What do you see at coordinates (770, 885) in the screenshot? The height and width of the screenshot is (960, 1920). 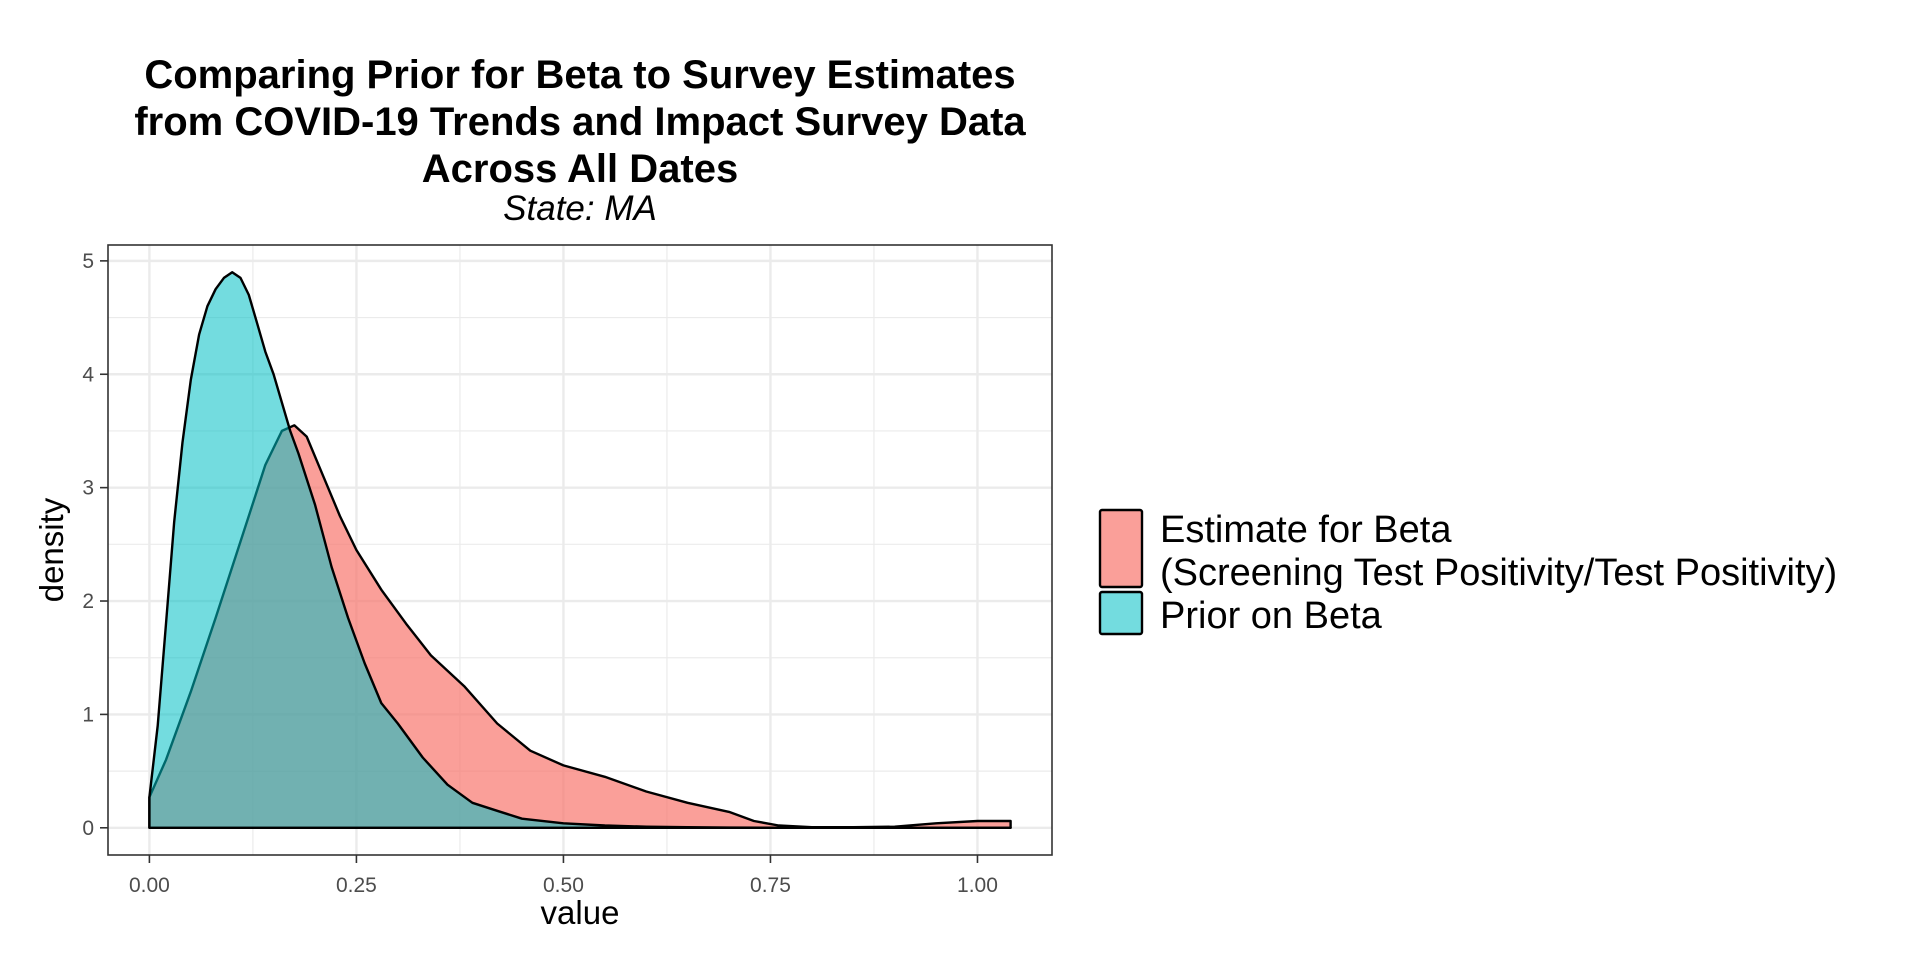 I see `x-tick-label: 0.75` at bounding box center [770, 885].